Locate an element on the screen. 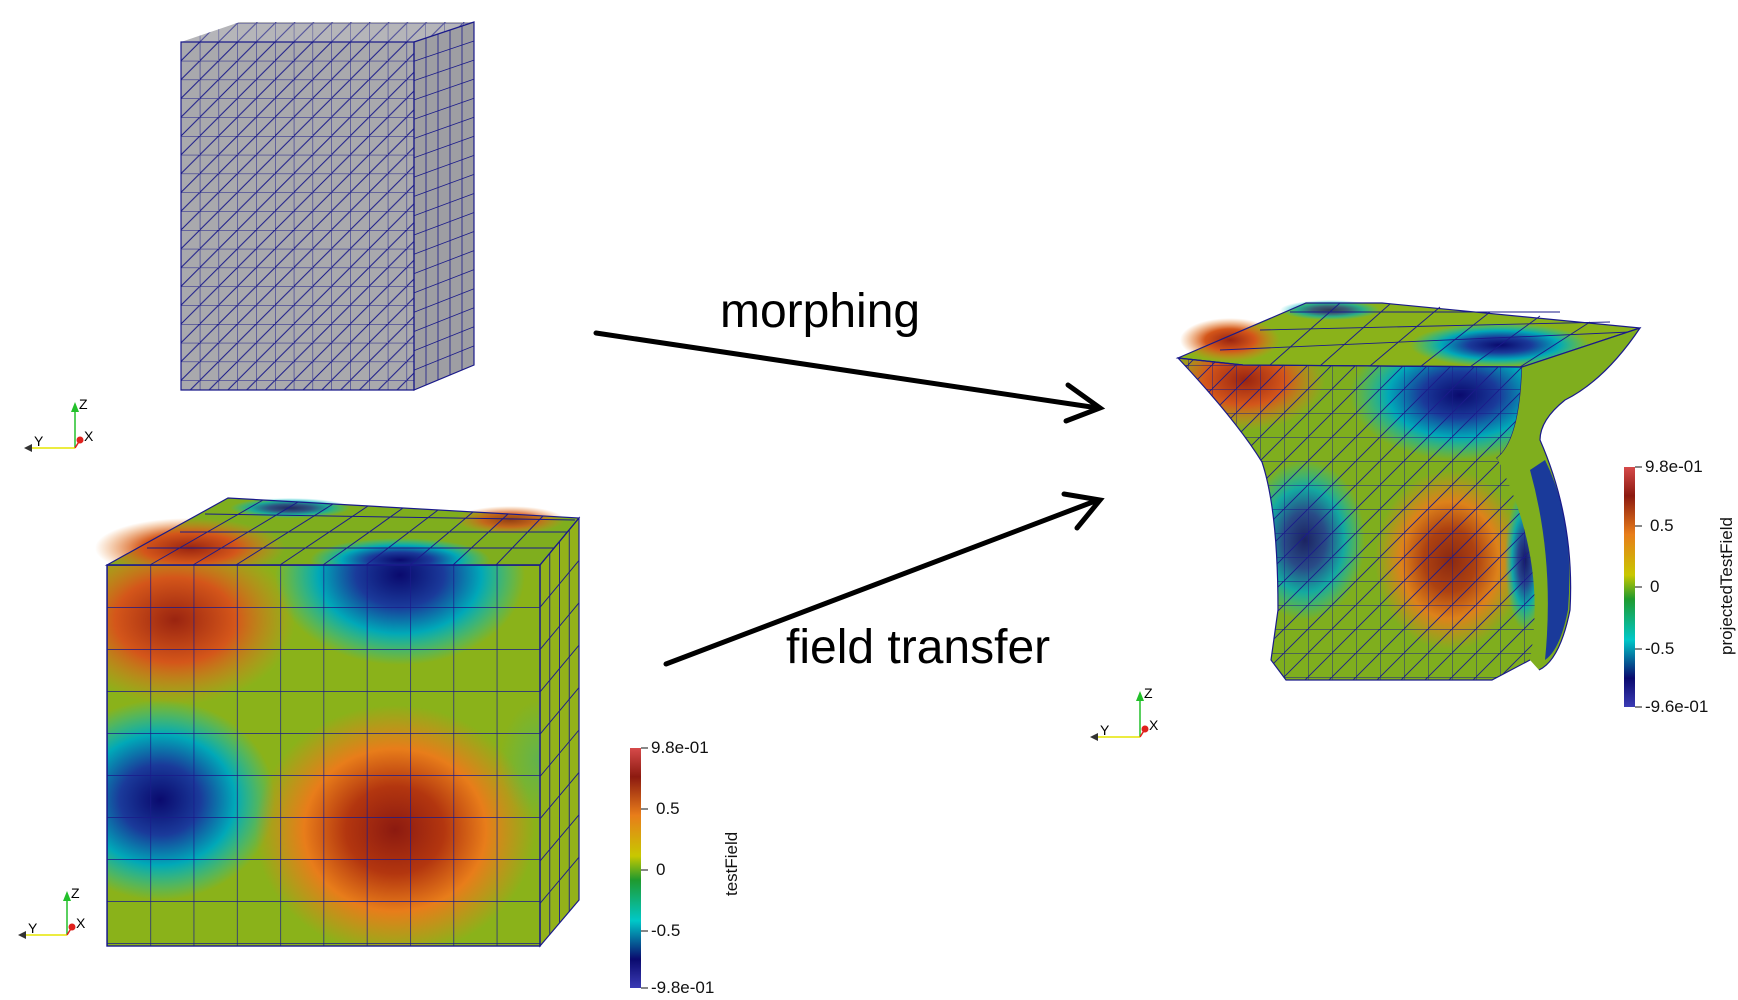  axes-triad-bottom-left is located at coordinates (47, 915).